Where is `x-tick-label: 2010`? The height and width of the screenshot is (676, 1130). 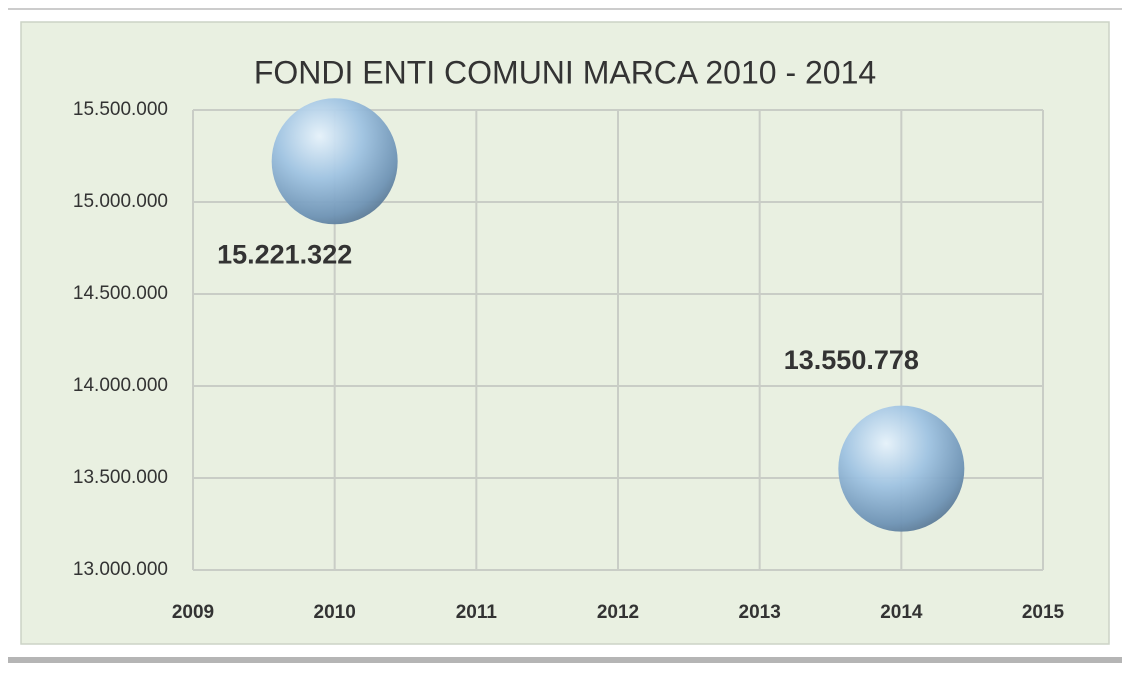 x-tick-label: 2010 is located at coordinates (335, 612).